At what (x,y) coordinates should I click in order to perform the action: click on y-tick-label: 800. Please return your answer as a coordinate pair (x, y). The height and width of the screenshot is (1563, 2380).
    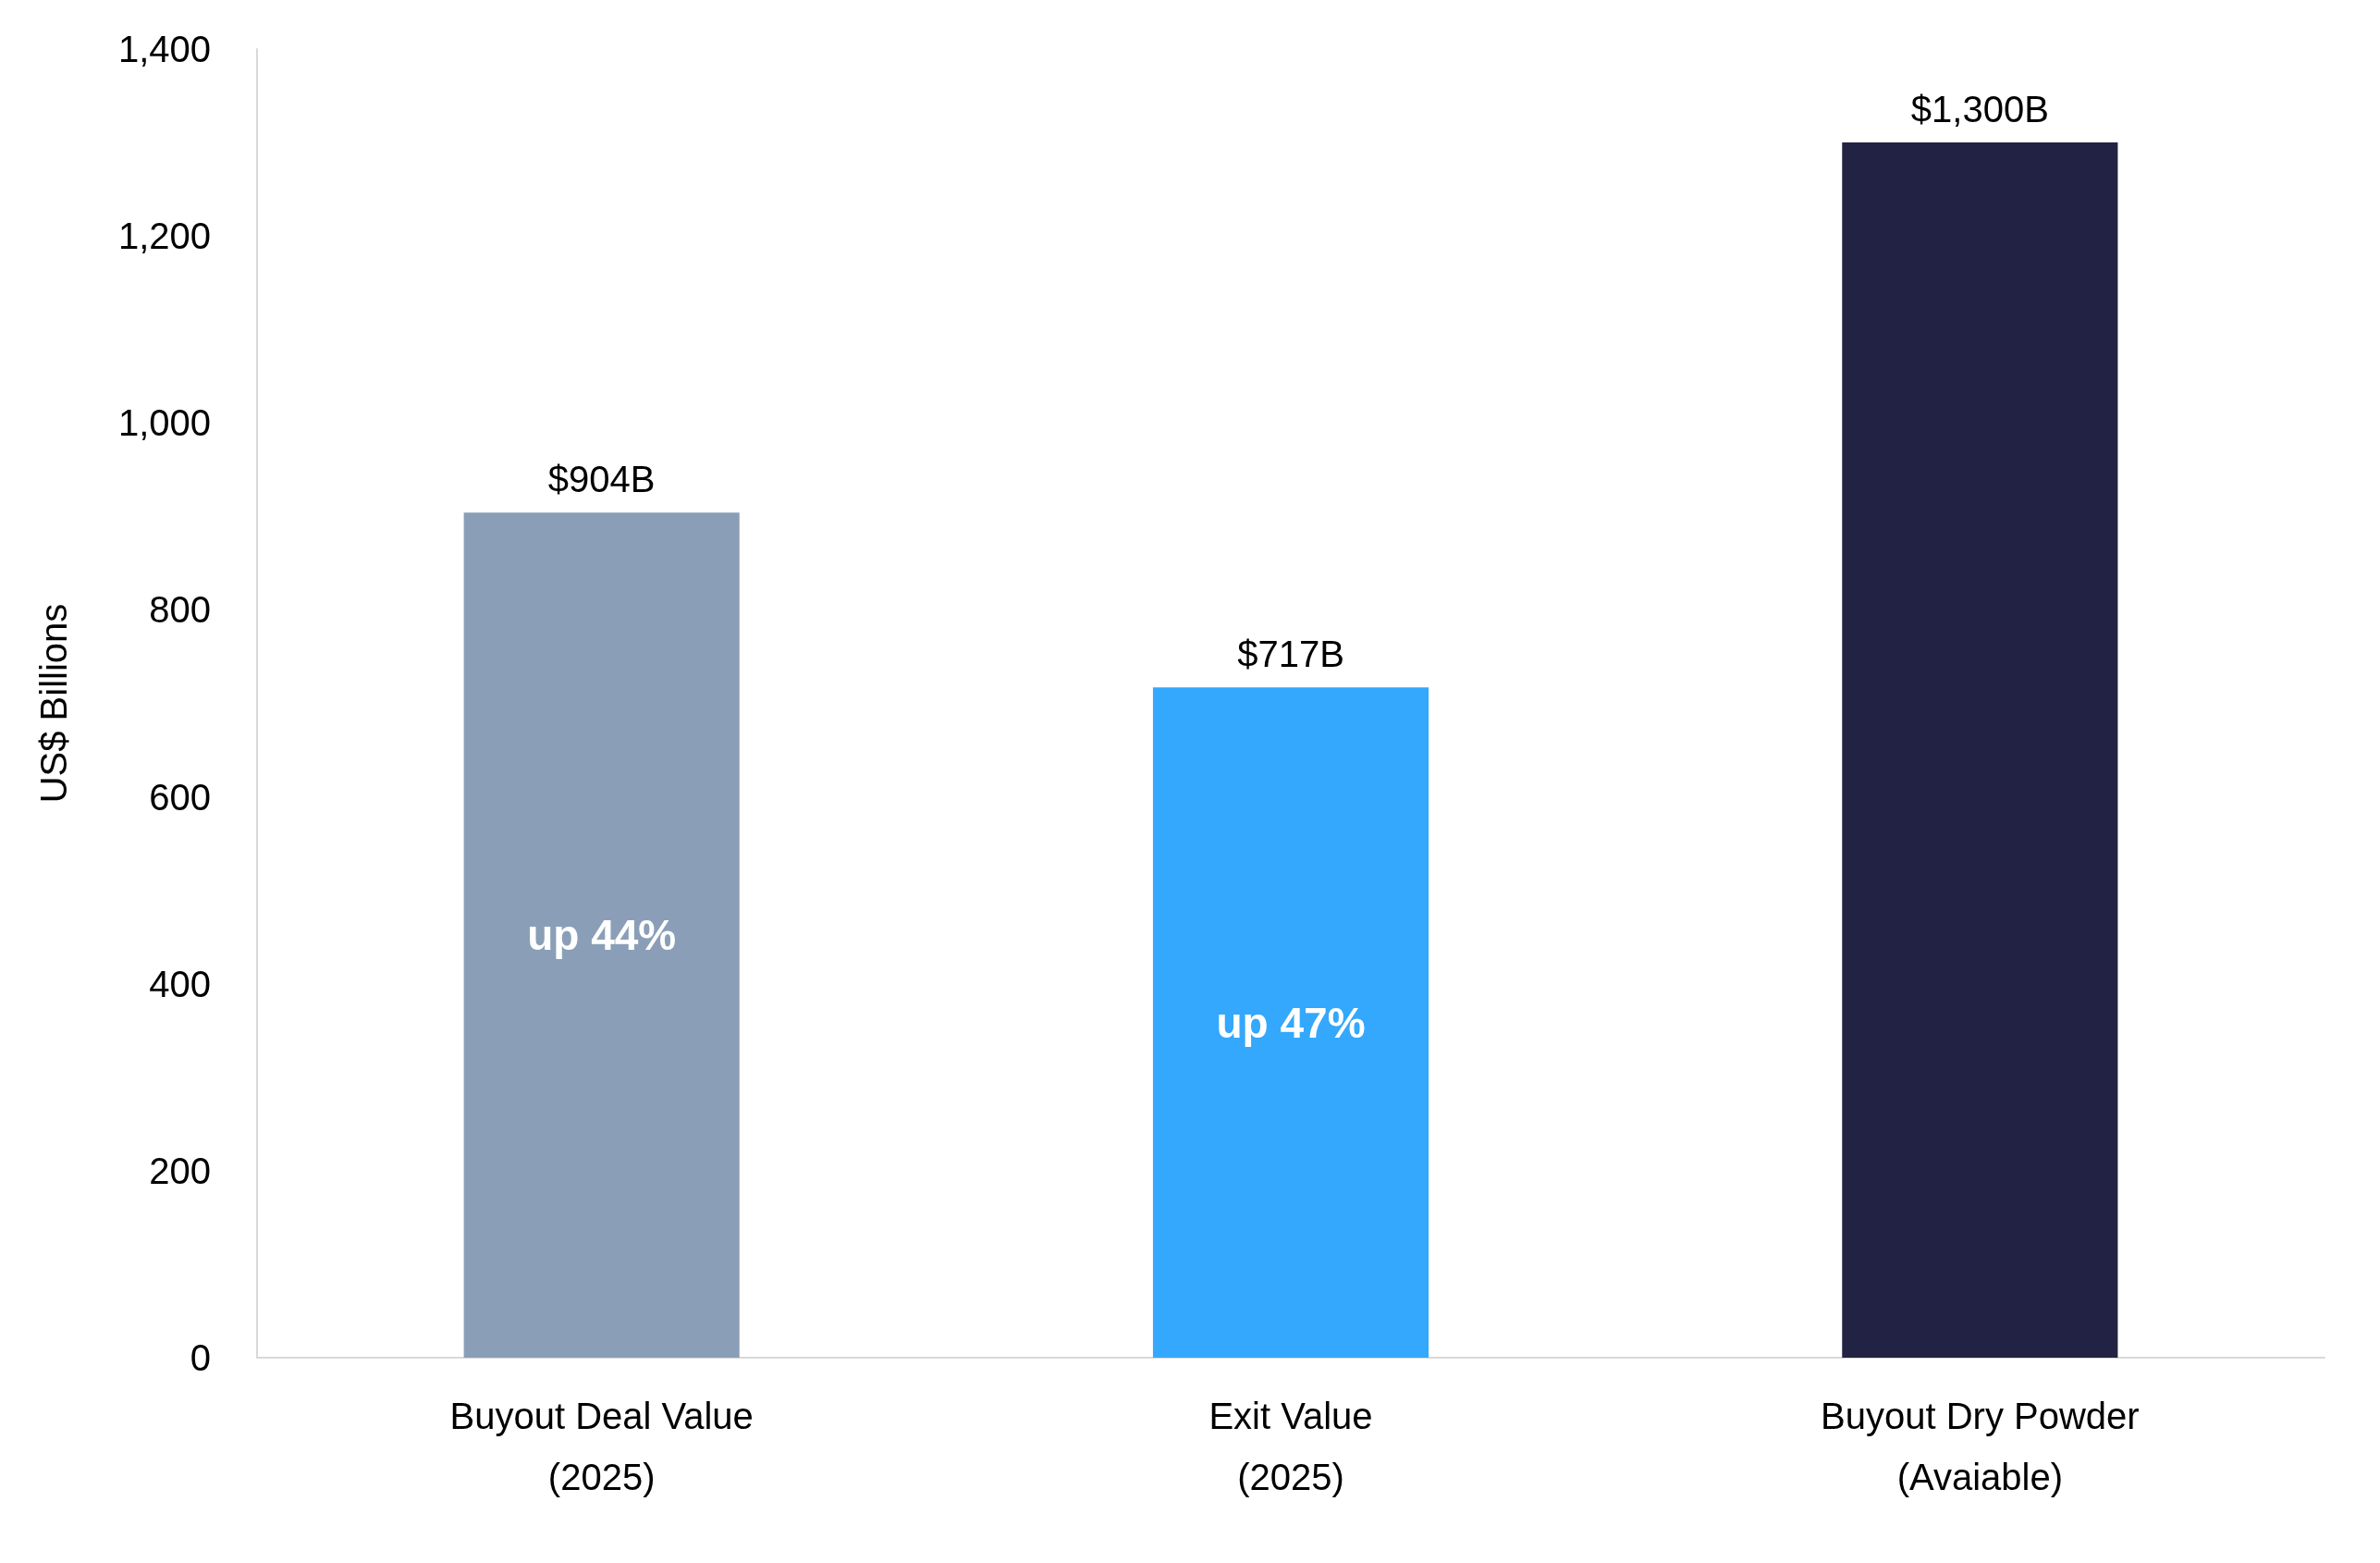
    Looking at the image, I should click on (180, 610).